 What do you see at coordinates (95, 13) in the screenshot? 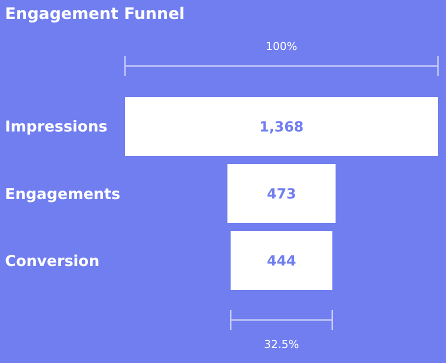
I see `text: Engagement Funnel` at bounding box center [95, 13].